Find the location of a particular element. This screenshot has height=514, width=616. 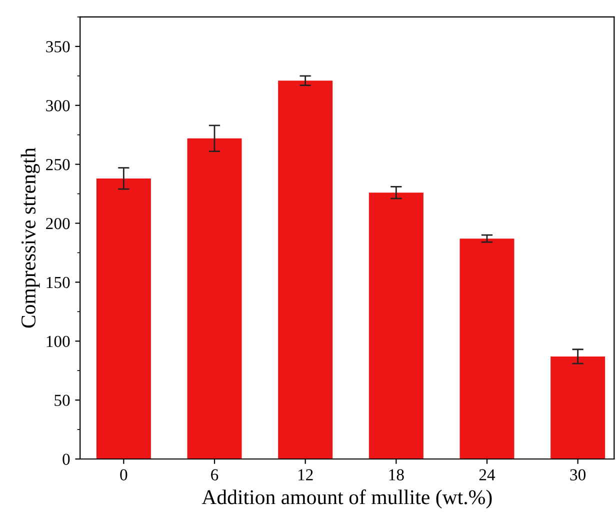

x-axis-title: Addition amount of mullite (wt.%) is located at coordinates (347, 498).